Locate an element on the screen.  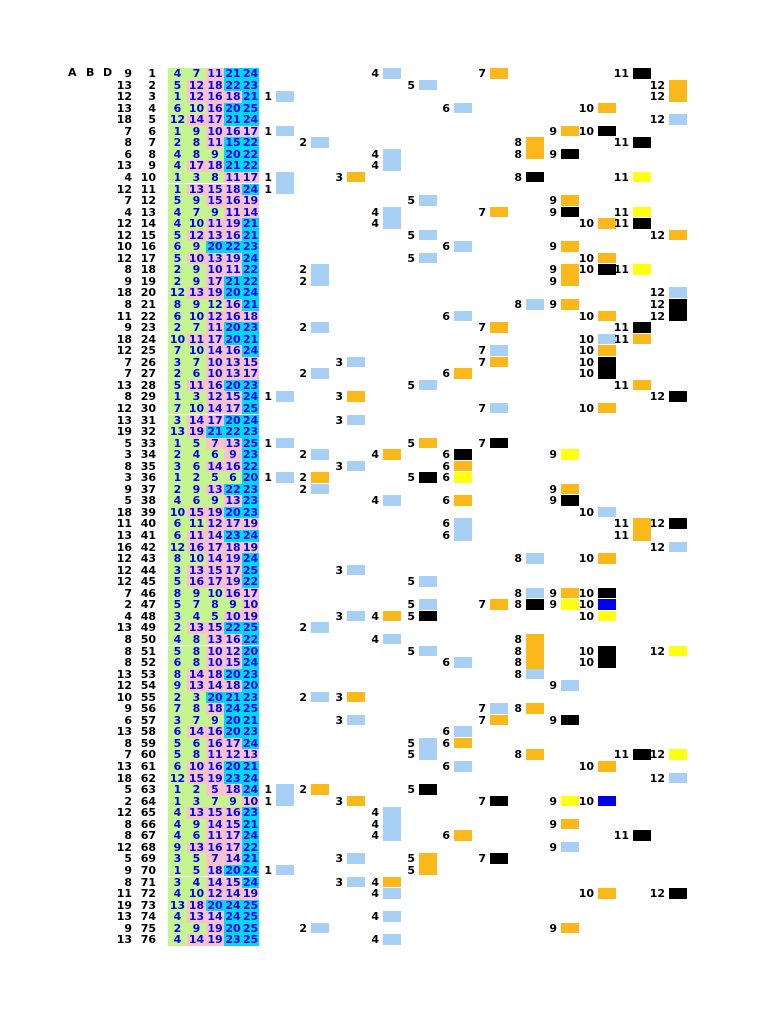
d-value: 11 is located at coordinates (124, 524).